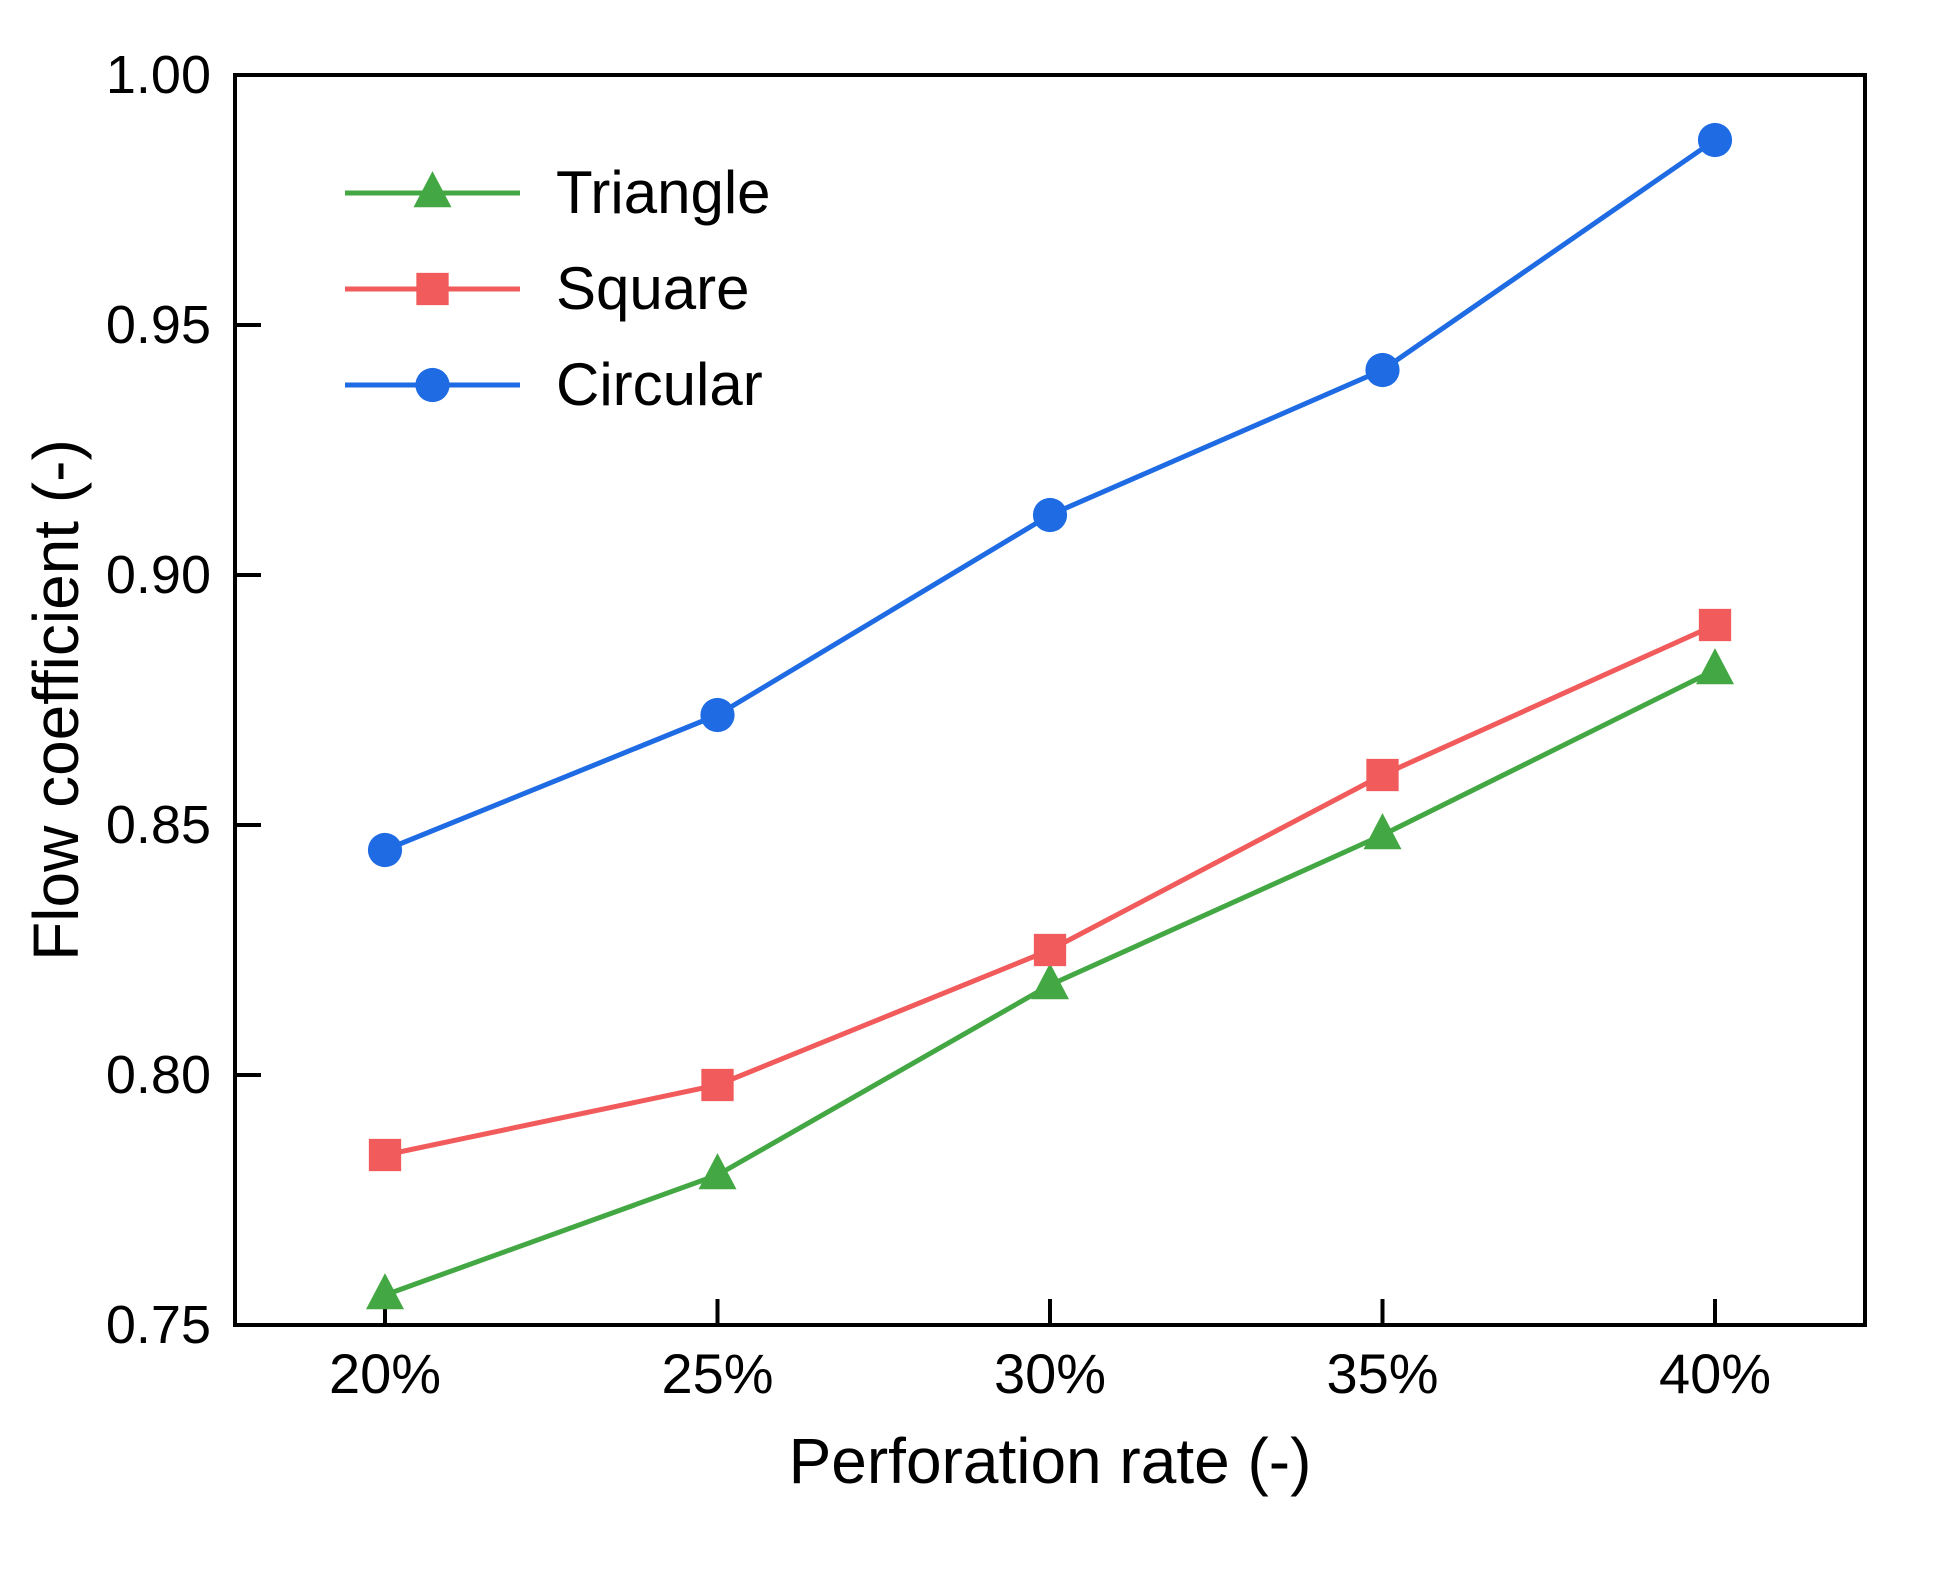  What do you see at coordinates (547, 288) in the screenshot?
I see `legend-item-square: Square` at bounding box center [547, 288].